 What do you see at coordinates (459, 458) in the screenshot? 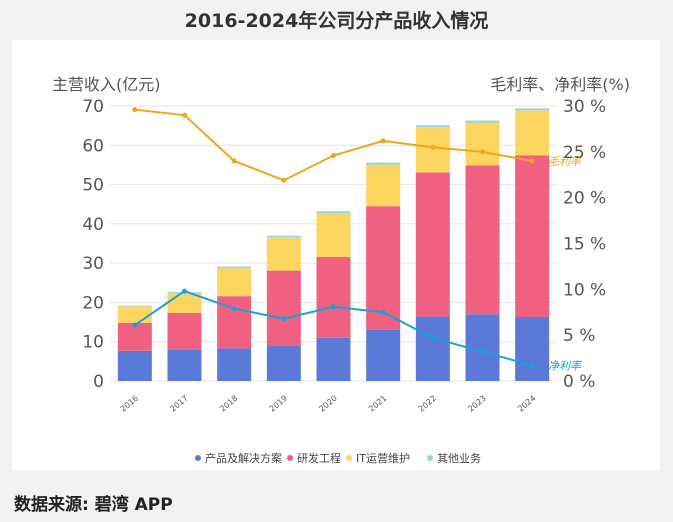
I see `legend-label: 其他业务` at bounding box center [459, 458].